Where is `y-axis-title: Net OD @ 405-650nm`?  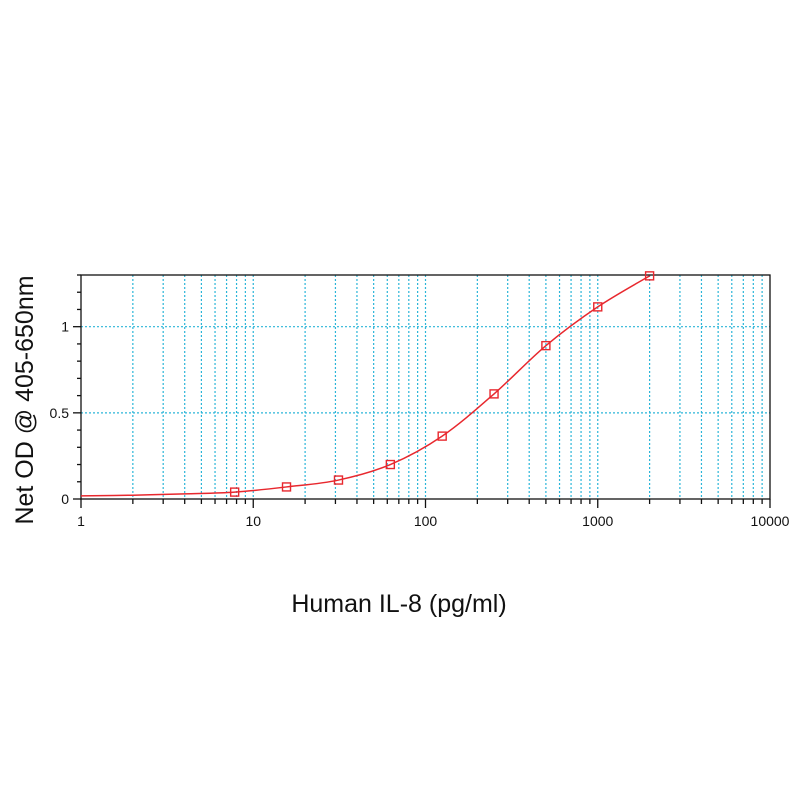 y-axis-title: Net OD @ 405-650nm is located at coordinates (25, 399).